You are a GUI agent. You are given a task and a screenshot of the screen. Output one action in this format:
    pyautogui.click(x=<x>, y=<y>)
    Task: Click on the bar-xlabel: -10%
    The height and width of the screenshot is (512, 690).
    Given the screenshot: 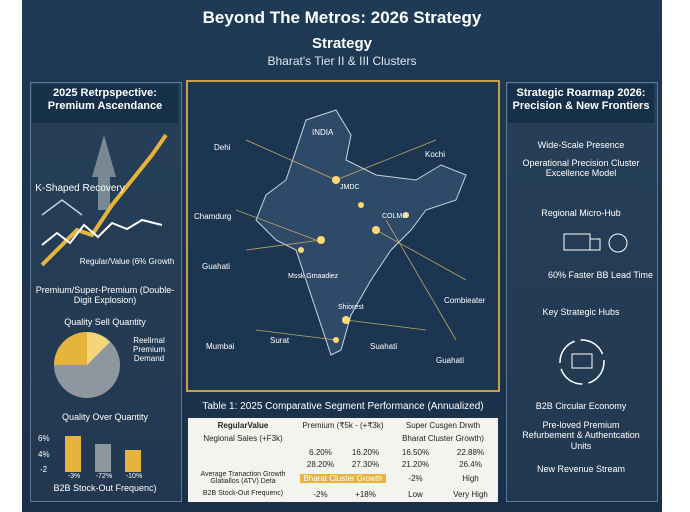 What is the action you would take?
    pyautogui.click(x=134, y=476)
    